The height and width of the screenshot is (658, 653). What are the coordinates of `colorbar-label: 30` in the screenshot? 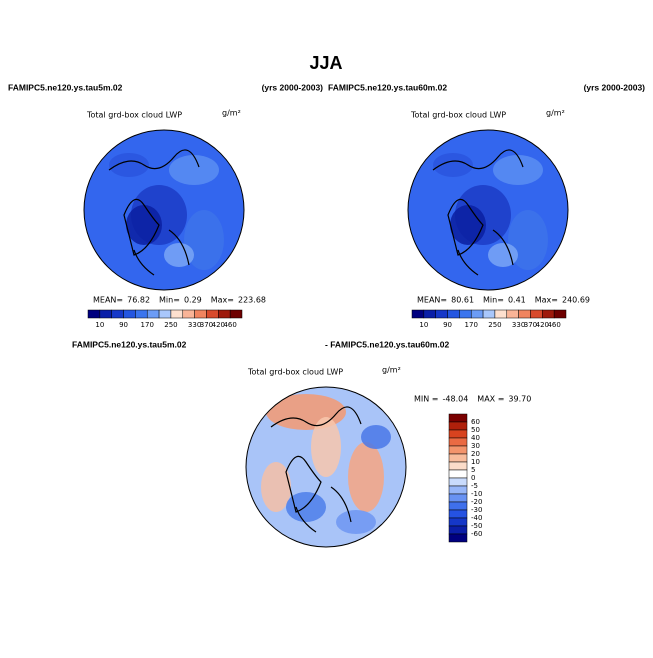 It's located at (475, 446).